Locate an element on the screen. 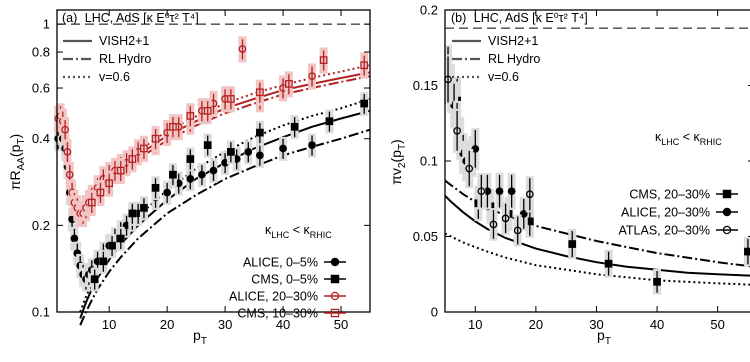 The width and height of the screenshot is (750, 362). panel-b-line-legend: VISH2+1 RL Hydro v=0.6 is located at coordinates (496, 59).